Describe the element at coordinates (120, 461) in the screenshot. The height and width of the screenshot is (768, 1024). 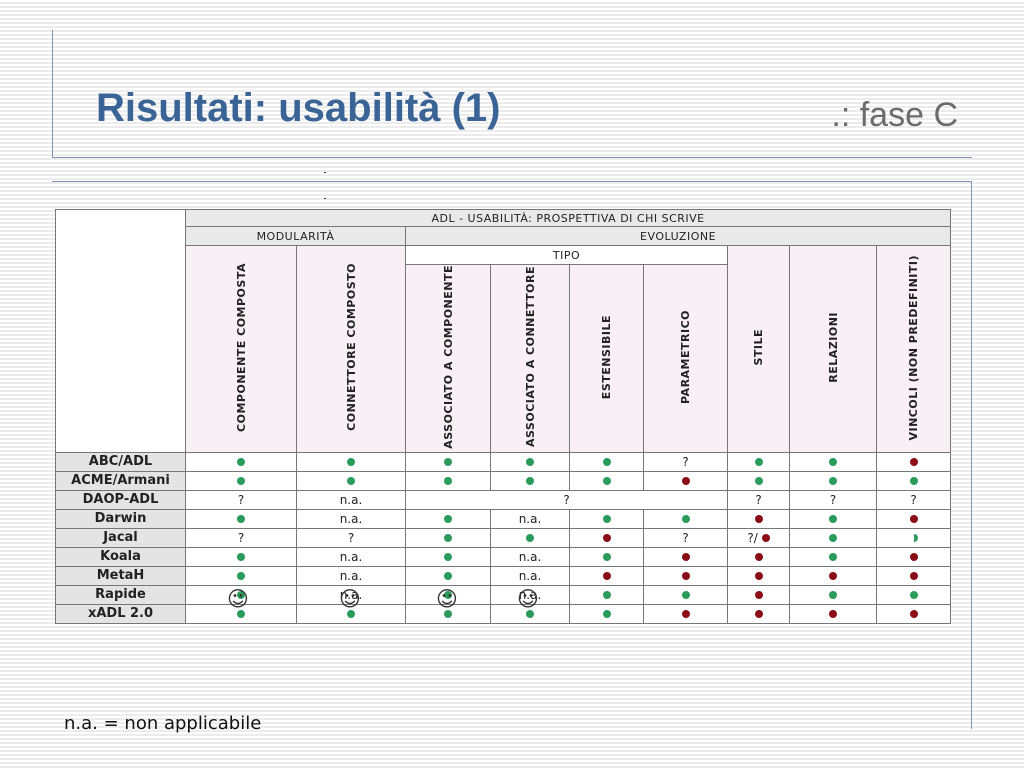
I see `row-name: ABC/ADL` at that location.